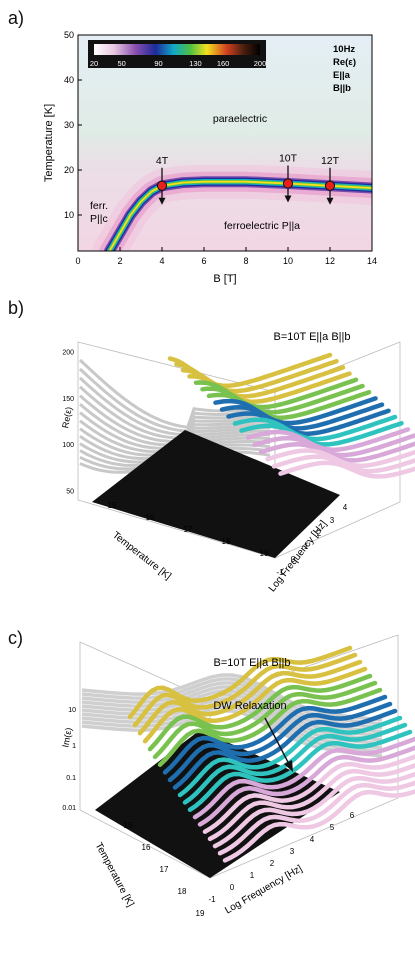 This screenshot has width=415, height=962. I want to click on y-axis-label-c: Im(ε), so click(66, 737).